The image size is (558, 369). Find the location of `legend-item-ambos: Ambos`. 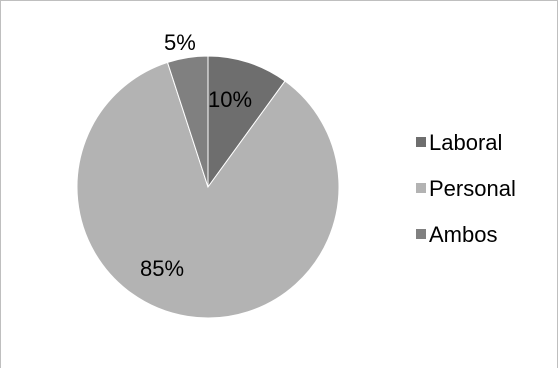

legend-item-ambos: Ambos is located at coordinates (456, 234).